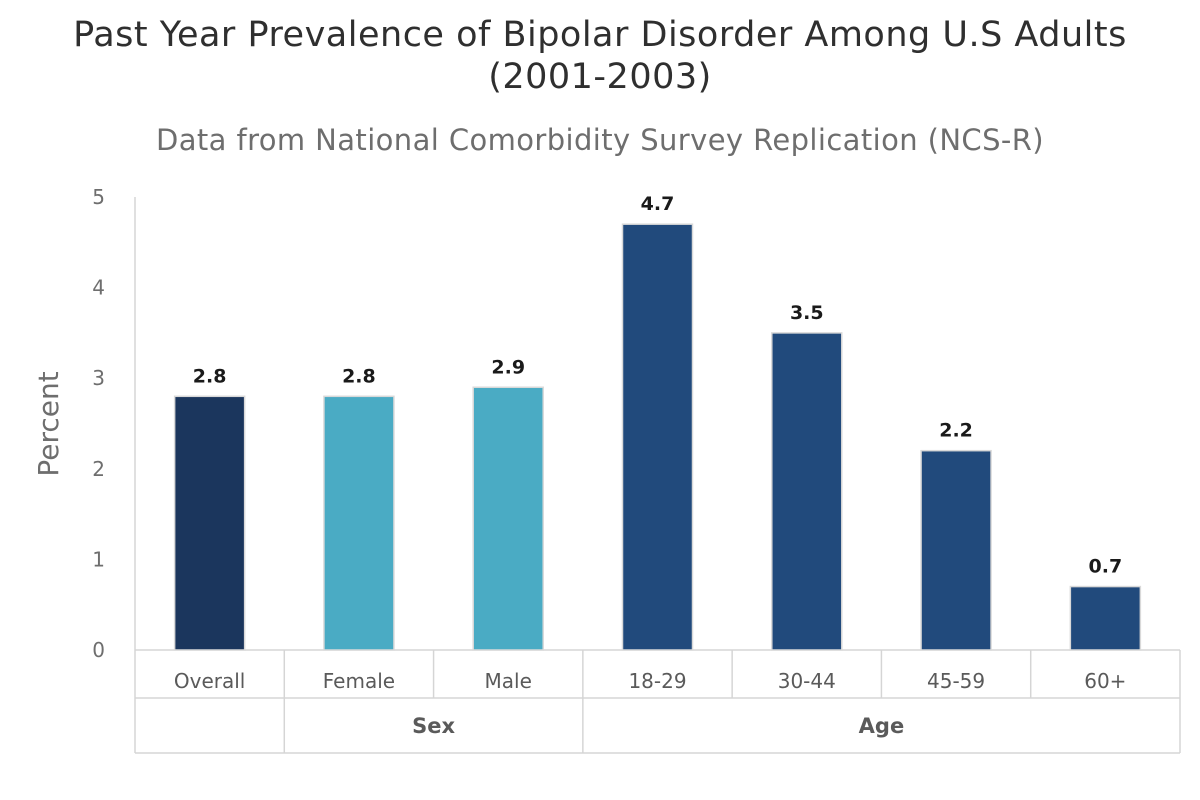 Image resolution: width=1200 pixels, height=800 pixels. I want to click on x-tick-label: Overall, so click(209, 681).